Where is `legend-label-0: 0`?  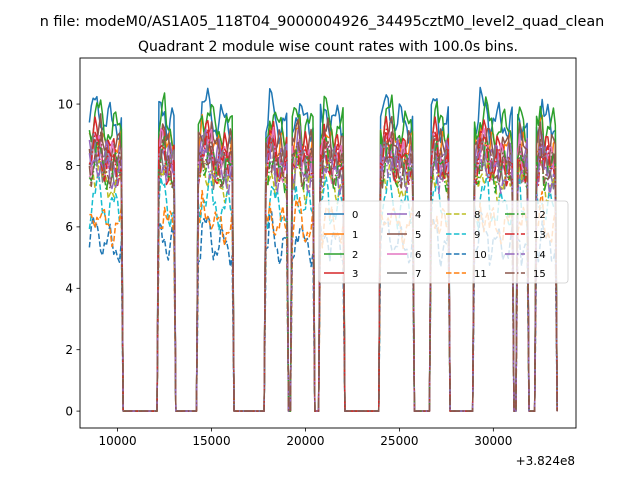 legend-label-0: 0 is located at coordinates (355, 215).